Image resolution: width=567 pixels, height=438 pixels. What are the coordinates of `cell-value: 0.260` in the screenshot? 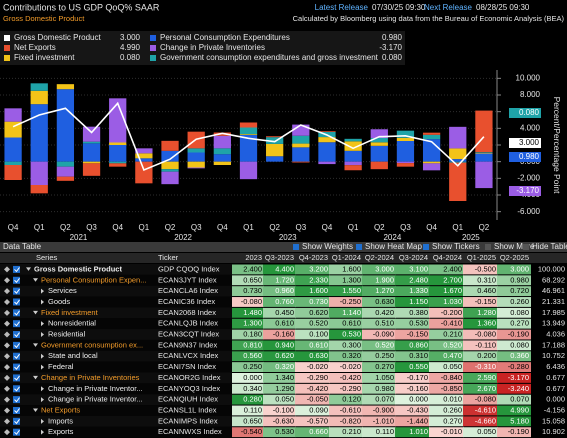 It's located at (519, 301).